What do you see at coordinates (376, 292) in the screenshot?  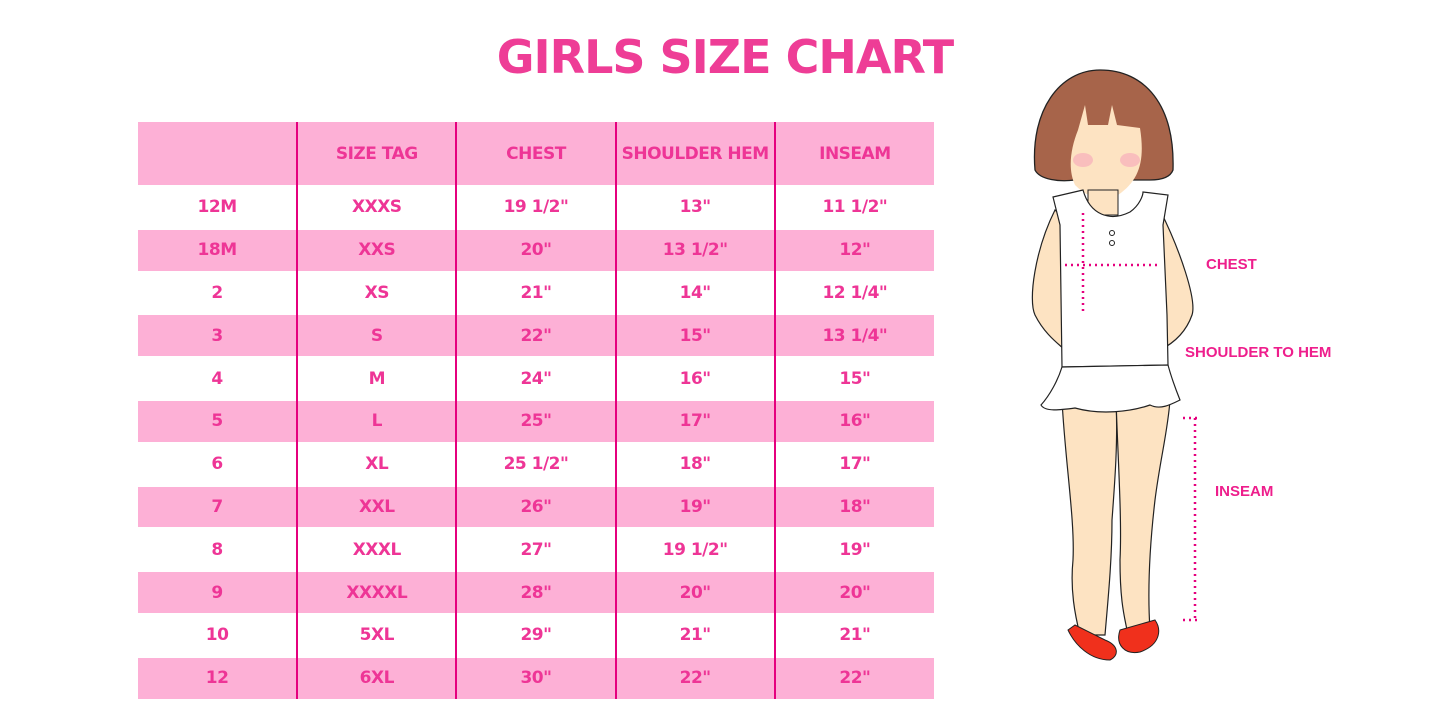 I see `cell-size-tag: XS` at bounding box center [376, 292].